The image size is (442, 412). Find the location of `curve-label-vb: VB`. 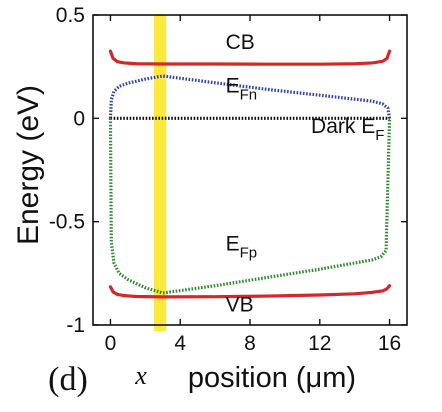

curve-label-vb: VB is located at coordinates (240, 305).